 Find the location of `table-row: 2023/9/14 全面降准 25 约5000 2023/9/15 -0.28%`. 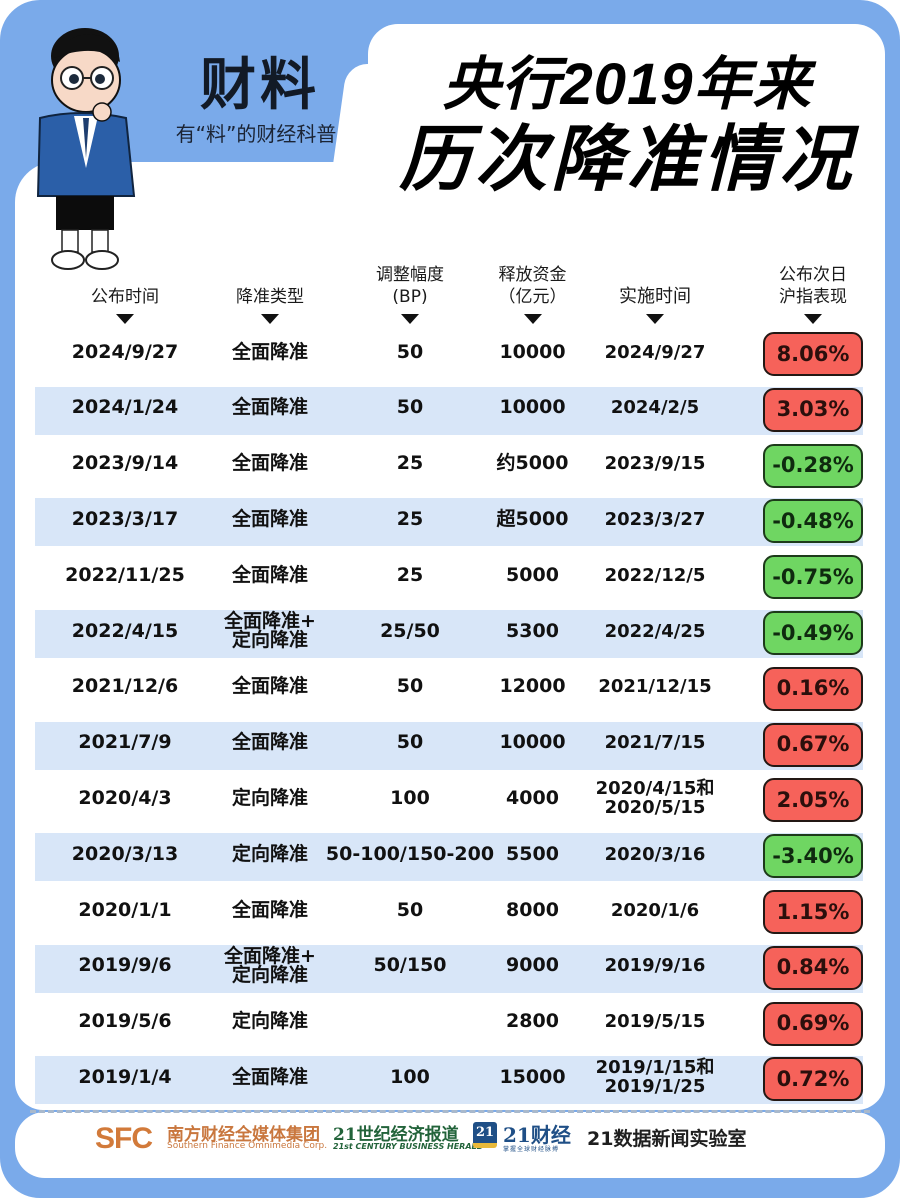

table-row: 2023/9/14 全面降准 25 约5000 2023/9/15 -0.28% is located at coordinates (450, 464).